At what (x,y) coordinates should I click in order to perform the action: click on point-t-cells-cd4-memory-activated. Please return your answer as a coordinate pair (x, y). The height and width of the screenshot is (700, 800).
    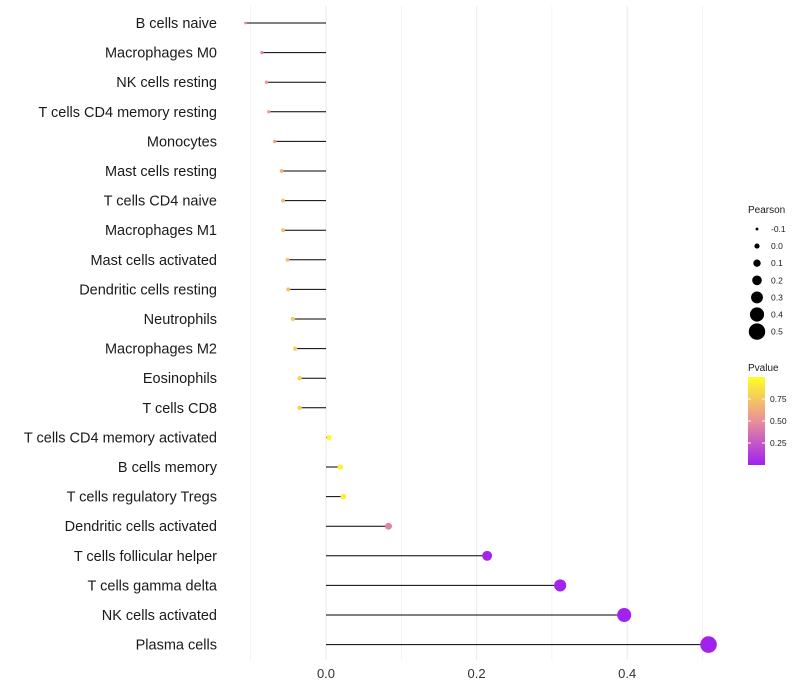
    Looking at the image, I should click on (329, 437).